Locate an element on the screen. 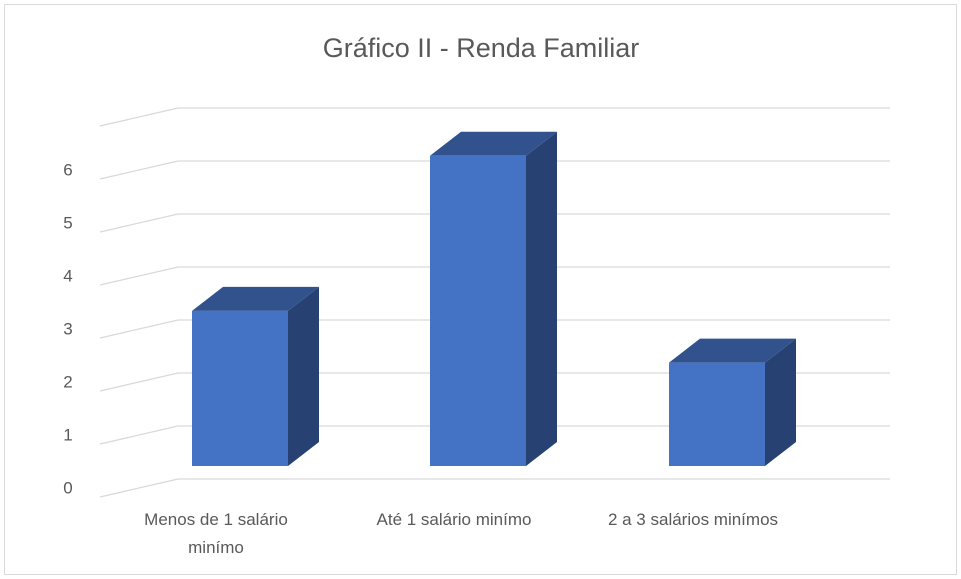 The width and height of the screenshot is (961, 579). y-tick-label: 5 is located at coordinates (67, 222).